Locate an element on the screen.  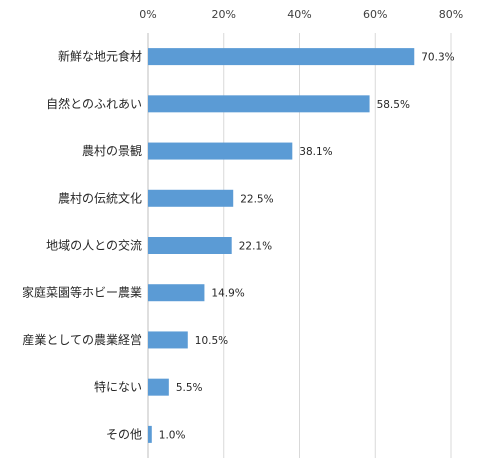
x-tick-label: 20% is located at coordinates (224, 14).